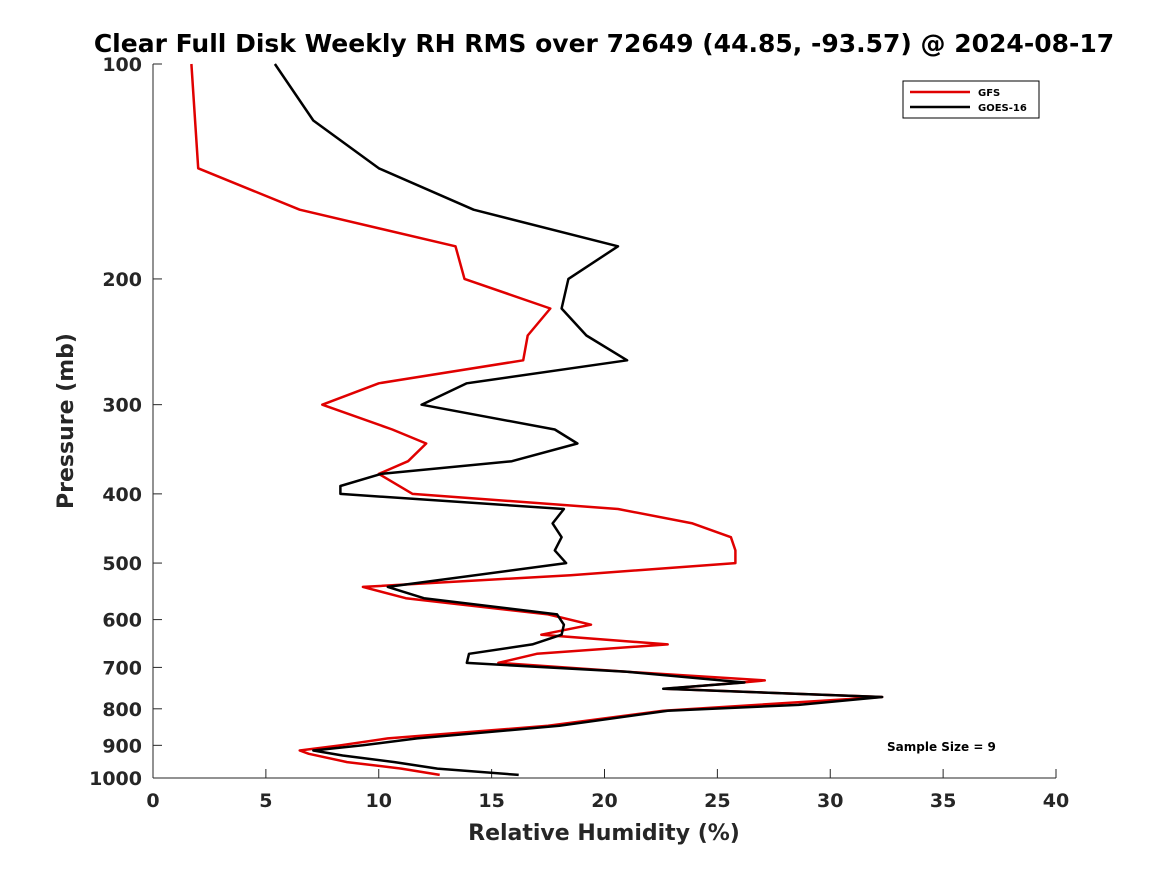 The height and width of the screenshot is (875, 1167). What do you see at coordinates (941, 747) in the screenshot?
I see `sample-size-annotation: Sample Size = 9` at bounding box center [941, 747].